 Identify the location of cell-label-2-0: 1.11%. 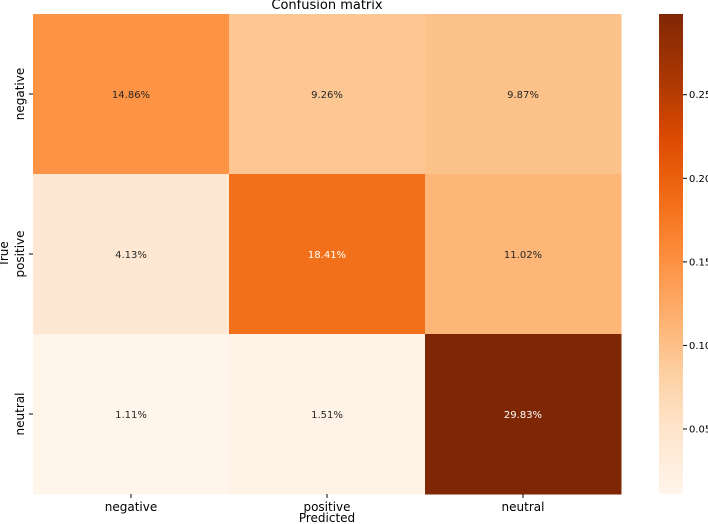
(131, 415).